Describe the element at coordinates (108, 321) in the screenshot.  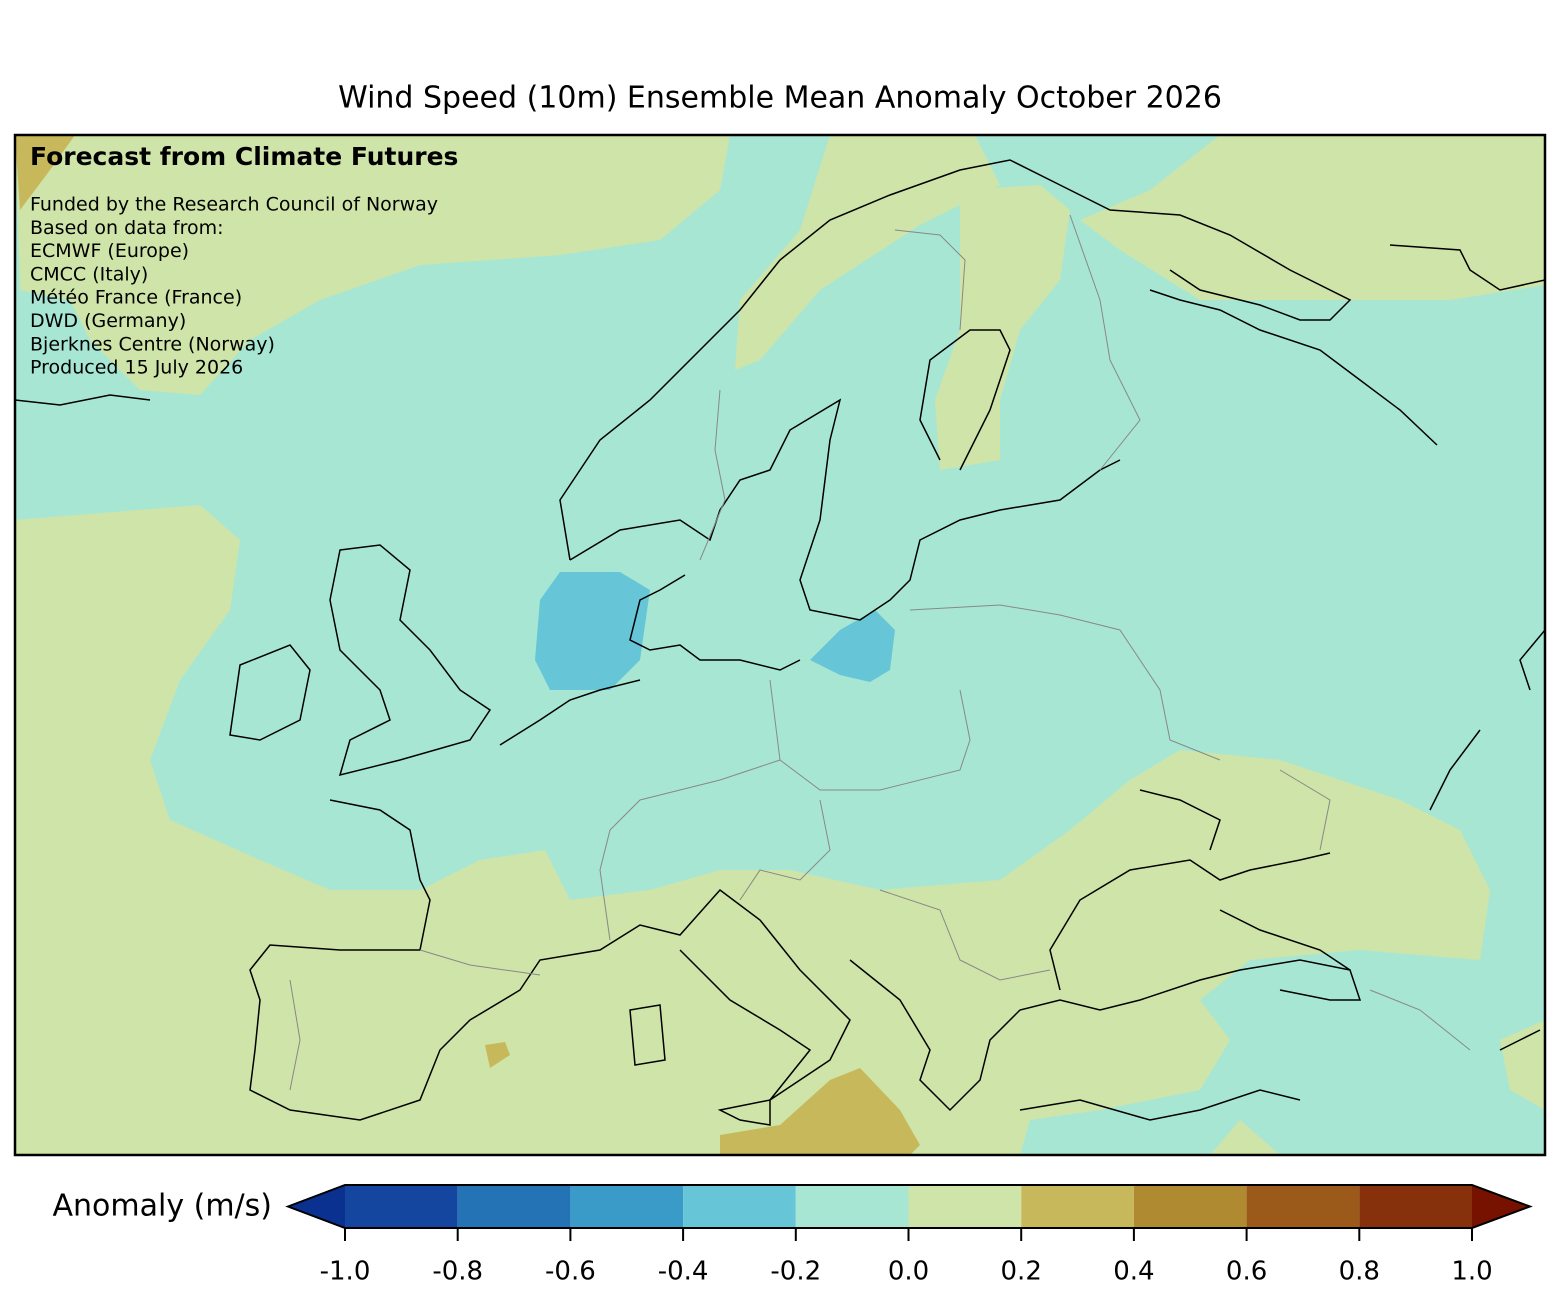
I see `annotation-line: DWD (Germany)` at that location.